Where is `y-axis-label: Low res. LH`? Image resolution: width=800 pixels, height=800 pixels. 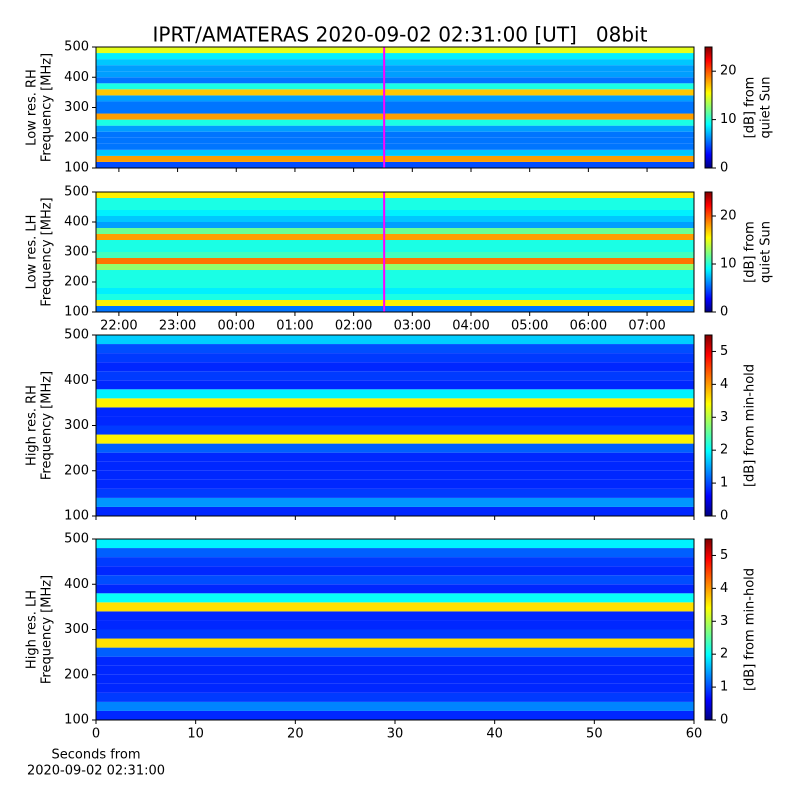 y-axis-label: Low res. LH is located at coordinates (32, 252).